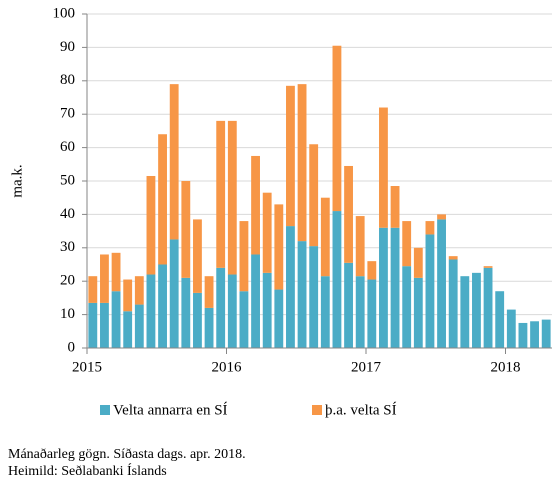 Image resolution: width=552 pixels, height=487 pixels. Describe the element at coordinates (170, 409) in the screenshot. I see `legend-label: Velta annarra en SÍ` at that location.